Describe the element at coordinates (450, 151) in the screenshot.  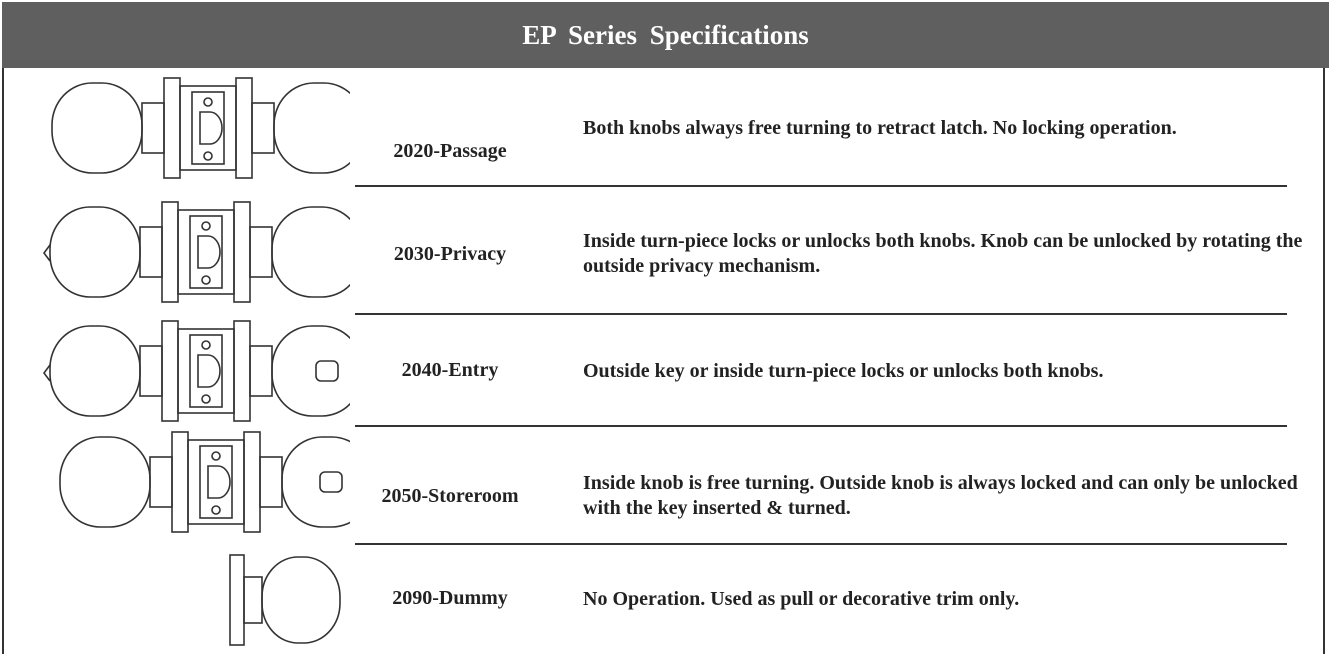
I see `model: 2020-Passage` at that location.